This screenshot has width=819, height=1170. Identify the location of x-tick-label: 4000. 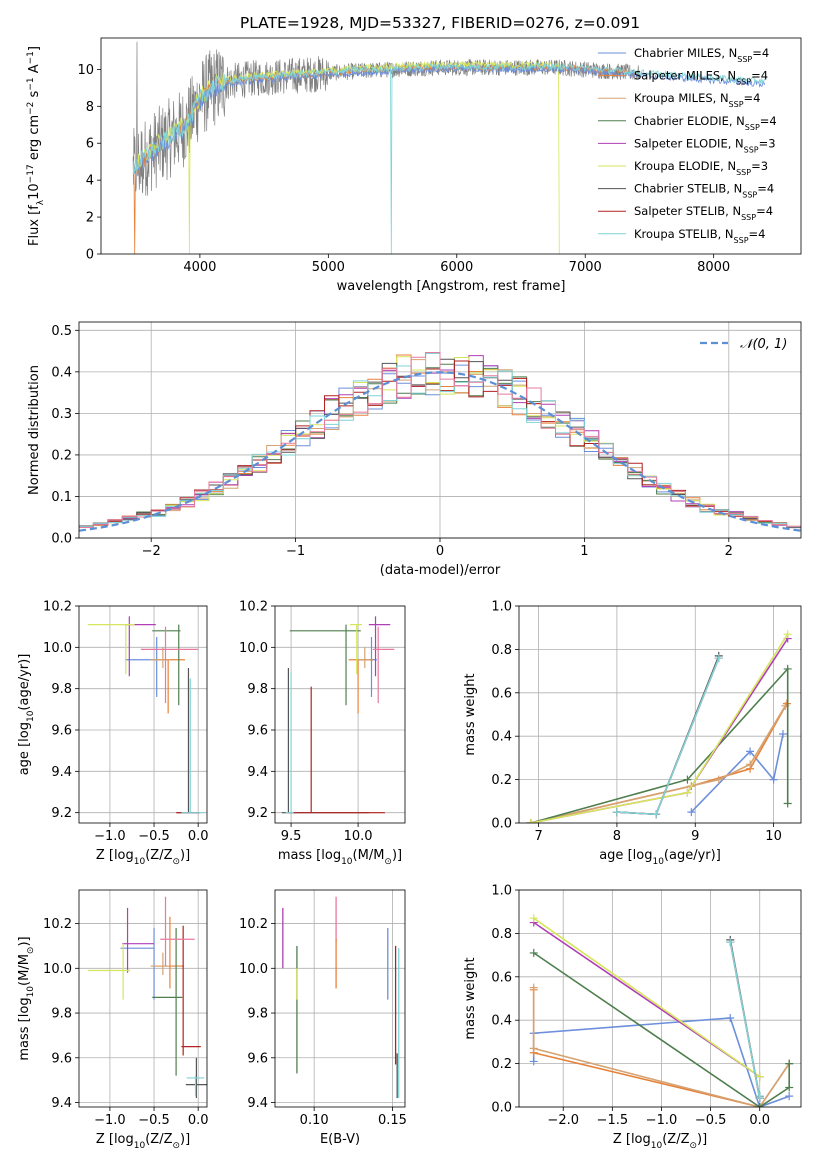
(199, 267).